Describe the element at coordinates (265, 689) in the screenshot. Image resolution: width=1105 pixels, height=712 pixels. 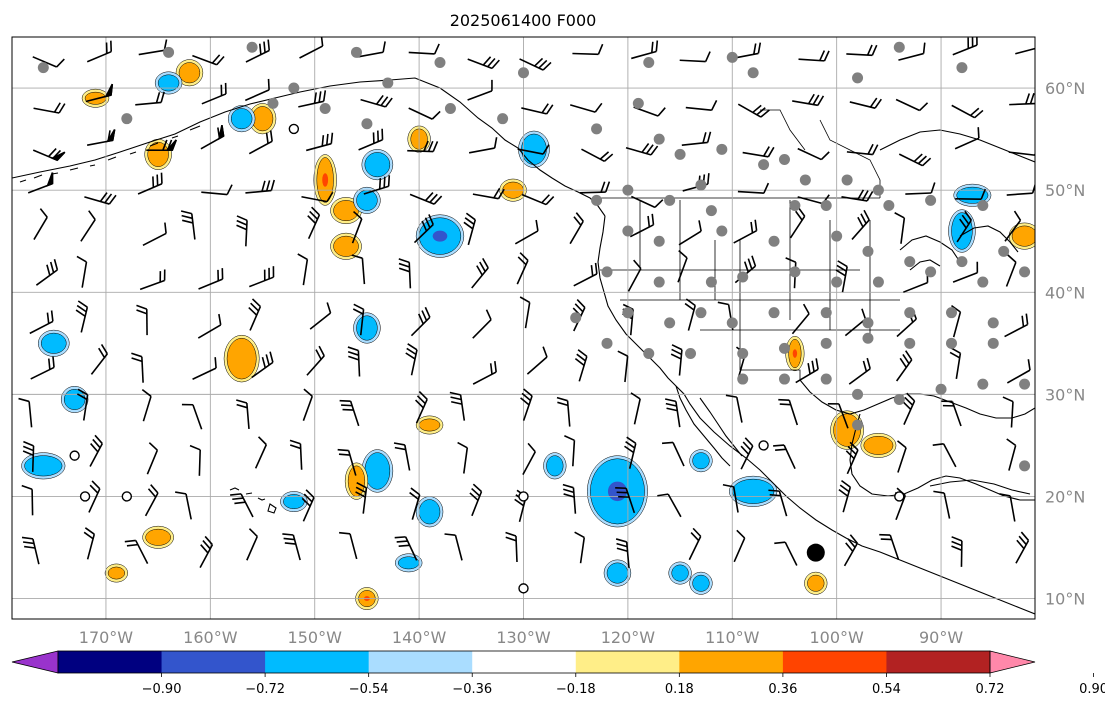
I see `colorbar-tick-label: −0.72` at that location.